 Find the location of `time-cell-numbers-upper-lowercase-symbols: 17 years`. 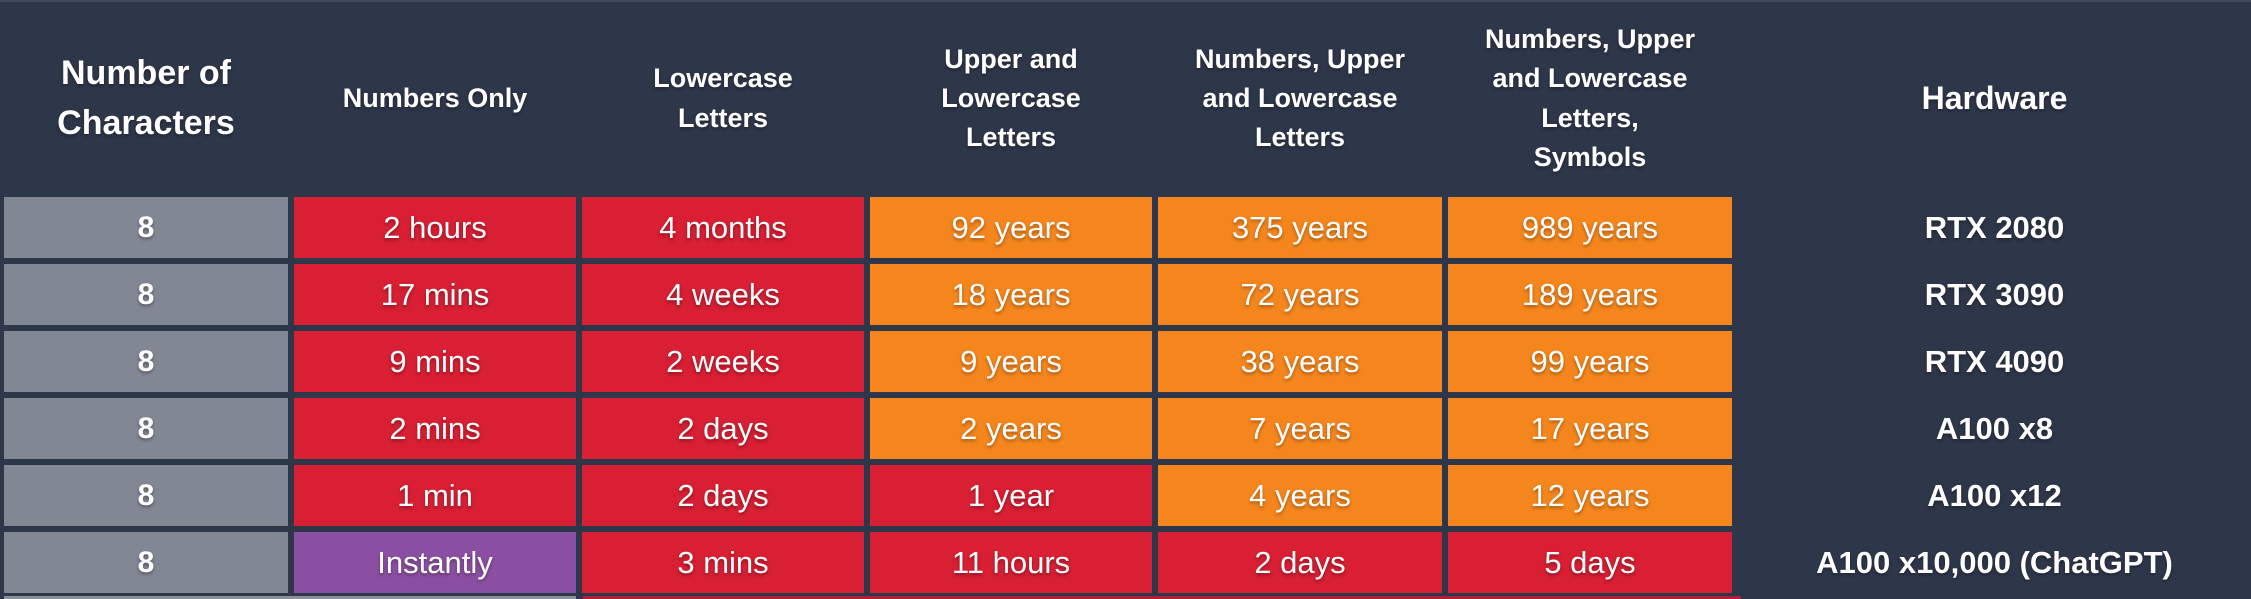

time-cell-numbers-upper-lowercase-symbols: 17 years is located at coordinates (1590, 428).